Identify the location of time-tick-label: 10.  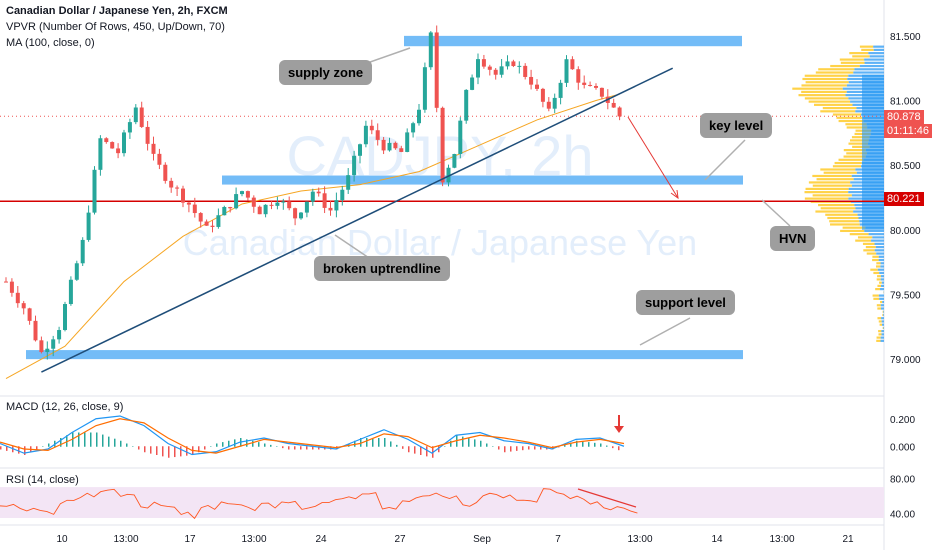
(62, 539).